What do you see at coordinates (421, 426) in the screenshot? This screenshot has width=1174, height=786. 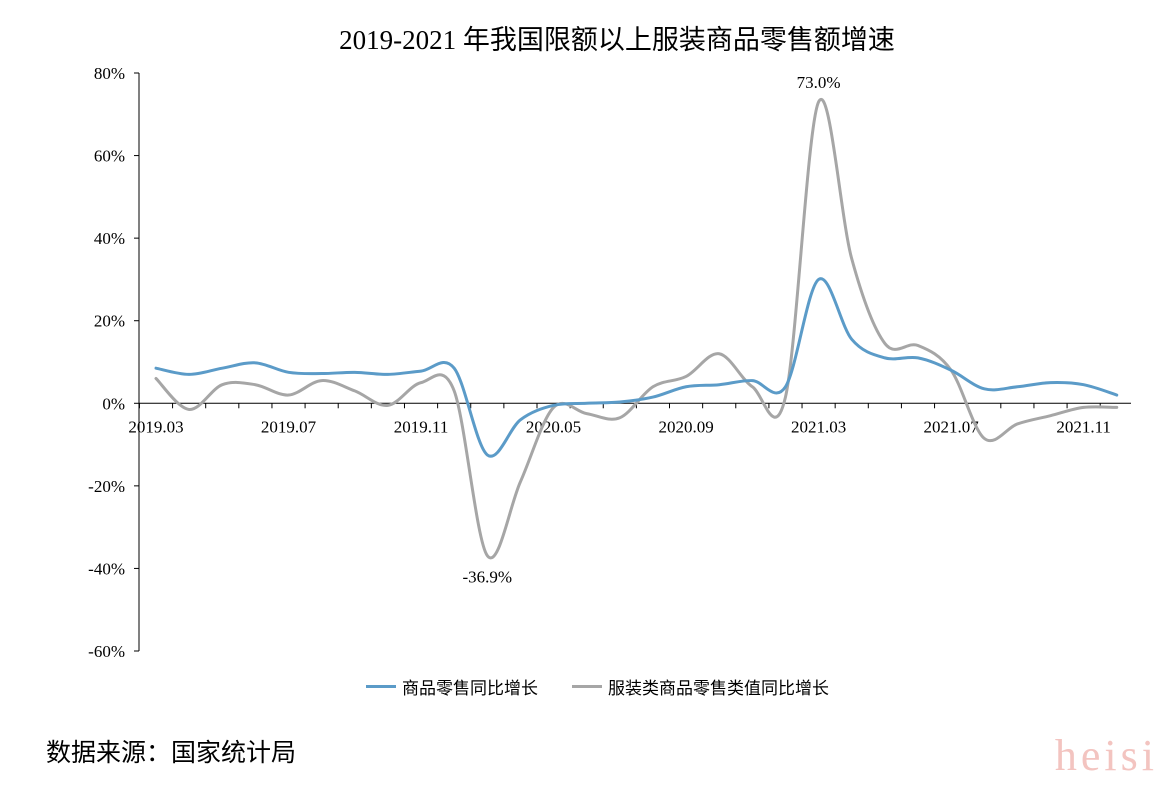 I see `x-tick-label: 2019.11` at bounding box center [421, 426].